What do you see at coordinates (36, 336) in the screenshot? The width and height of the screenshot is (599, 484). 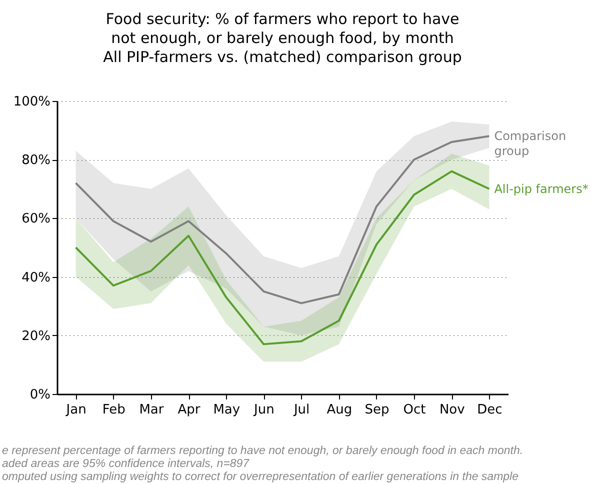 I see `y-tick-label: 20%` at bounding box center [36, 336].